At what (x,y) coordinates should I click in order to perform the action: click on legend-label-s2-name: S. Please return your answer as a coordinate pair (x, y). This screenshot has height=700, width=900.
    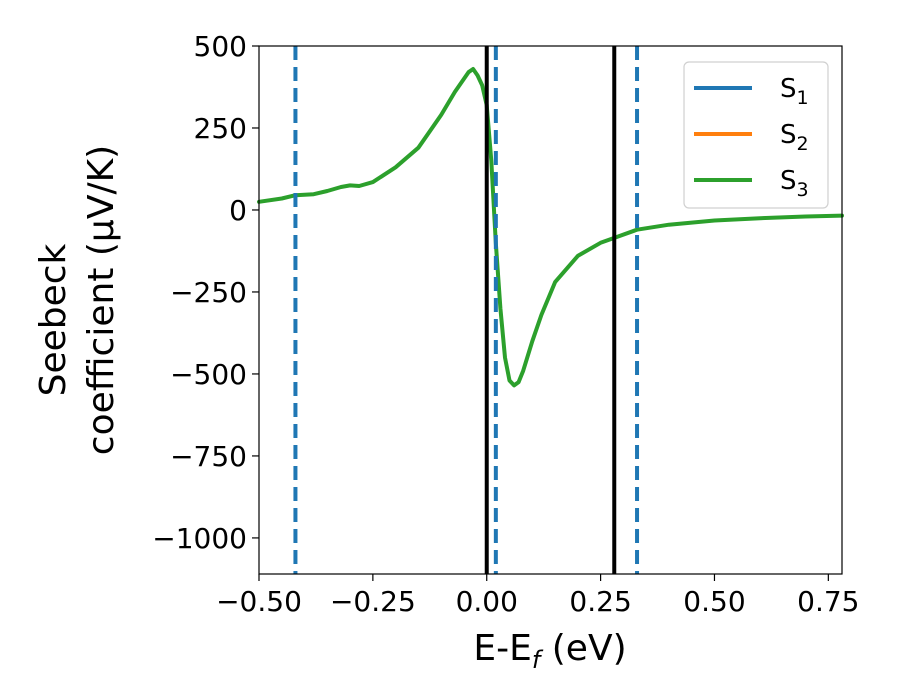
    Looking at the image, I should click on (788, 135).